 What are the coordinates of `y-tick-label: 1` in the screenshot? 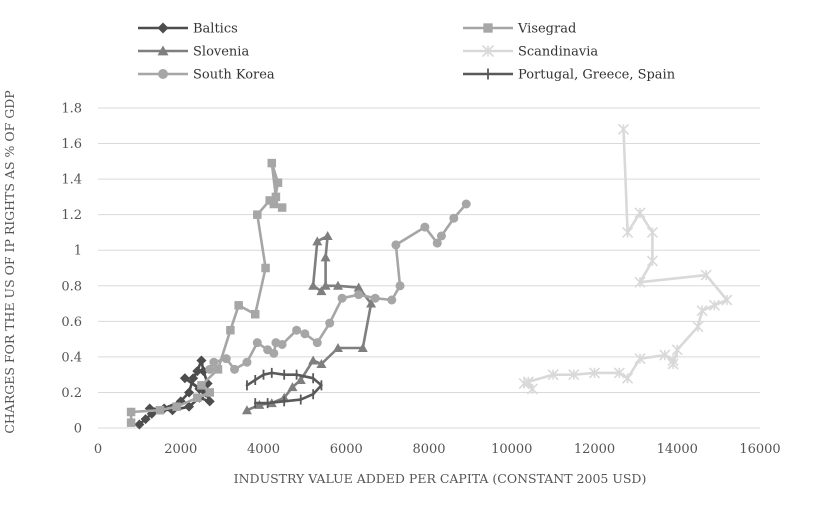 It's located at (78, 251).